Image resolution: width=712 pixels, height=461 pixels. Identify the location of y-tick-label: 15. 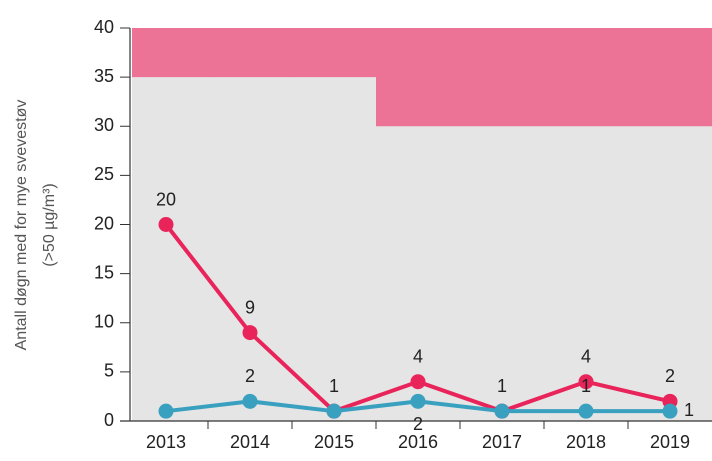
(104, 272).